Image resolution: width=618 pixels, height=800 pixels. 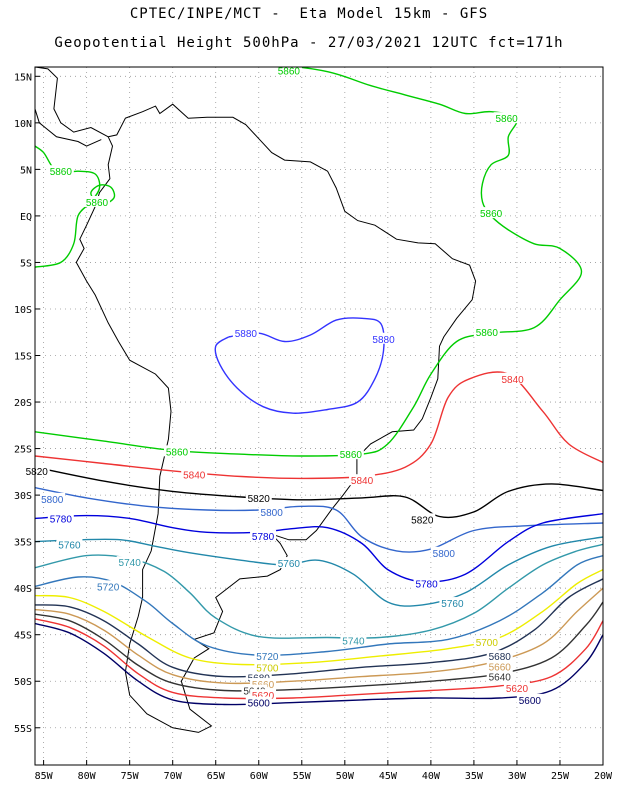 I want to click on lon-tick-label: 85W, so click(x=44, y=776).